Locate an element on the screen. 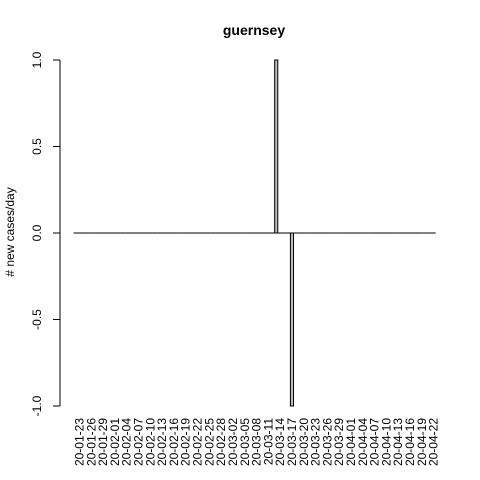 The width and height of the screenshot is (480, 480). chart-title: guernsey is located at coordinates (254, 30).